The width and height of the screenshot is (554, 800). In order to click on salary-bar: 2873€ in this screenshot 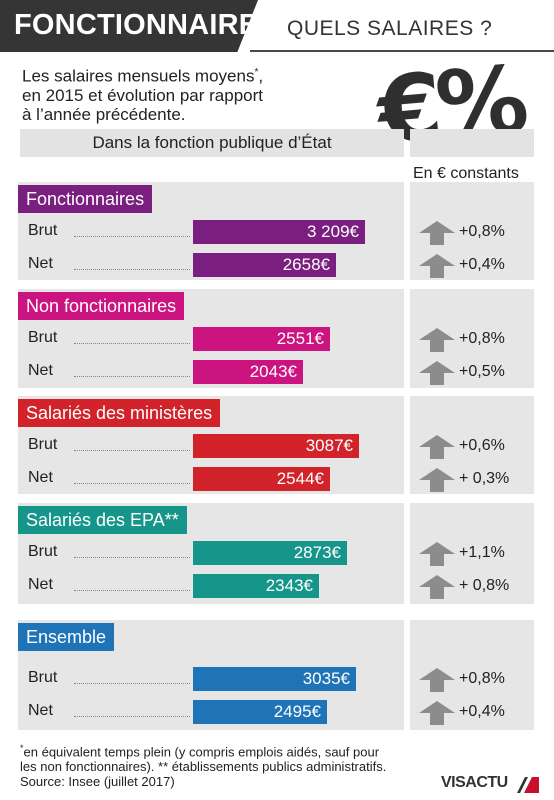, I will do `click(270, 553)`.